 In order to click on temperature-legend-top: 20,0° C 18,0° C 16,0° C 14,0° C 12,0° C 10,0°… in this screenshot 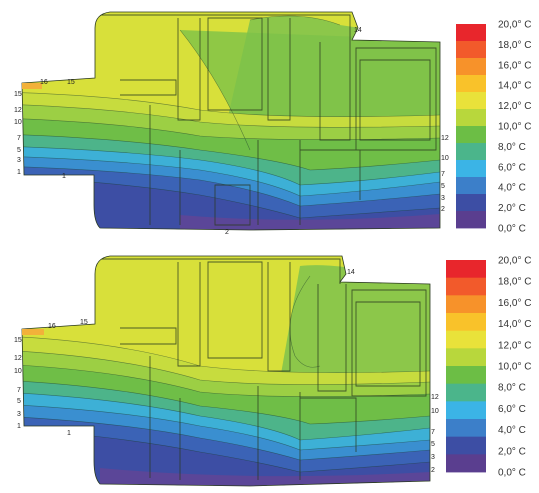, I will do `click(493, 127)`.